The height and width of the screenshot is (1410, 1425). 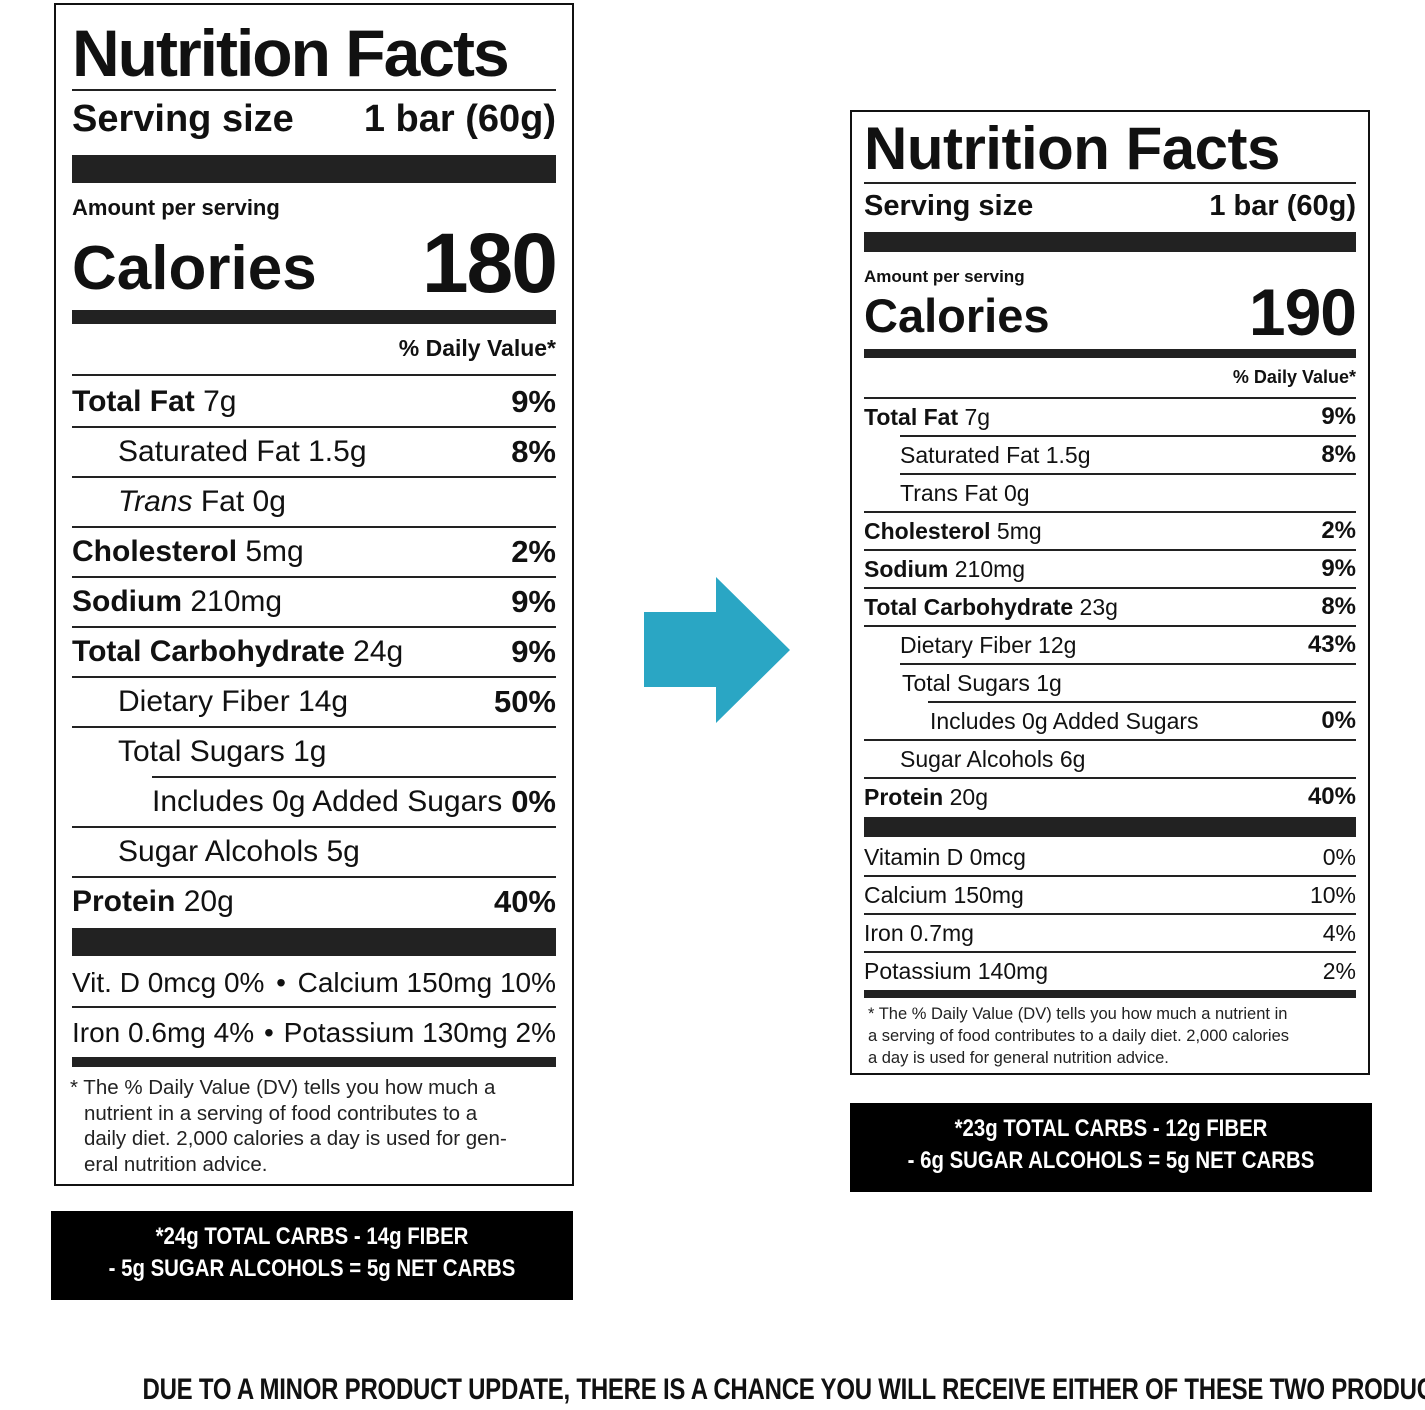 I want to click on nutrient-name-italic: Trans, so click(x=155, y=501).